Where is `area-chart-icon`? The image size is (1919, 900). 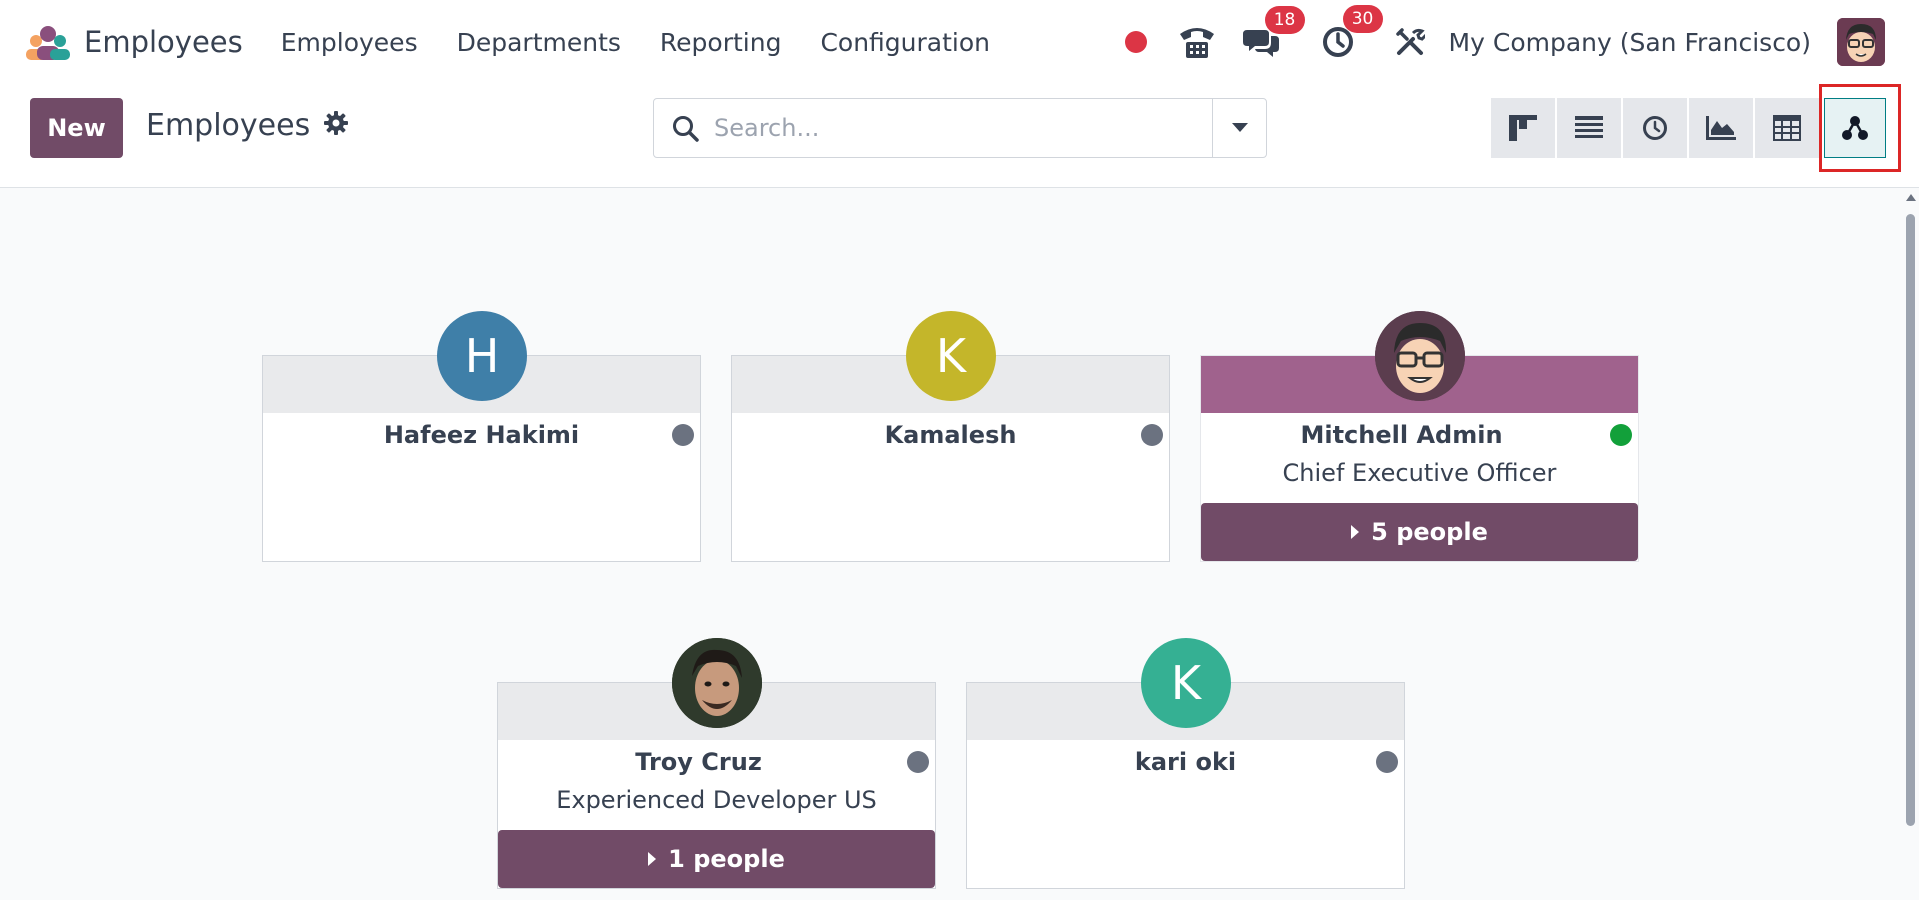 area-chart-icon is located at coordinates (1721, 128).